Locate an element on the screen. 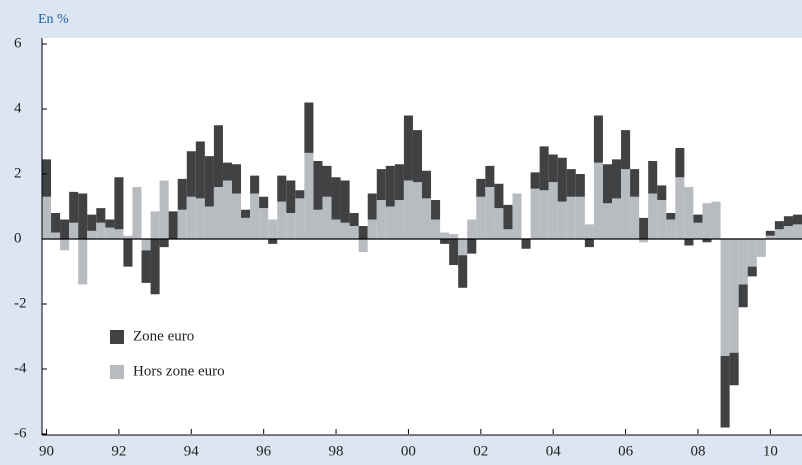  x-tick-label: 98 is located at coordinates (336, 451).